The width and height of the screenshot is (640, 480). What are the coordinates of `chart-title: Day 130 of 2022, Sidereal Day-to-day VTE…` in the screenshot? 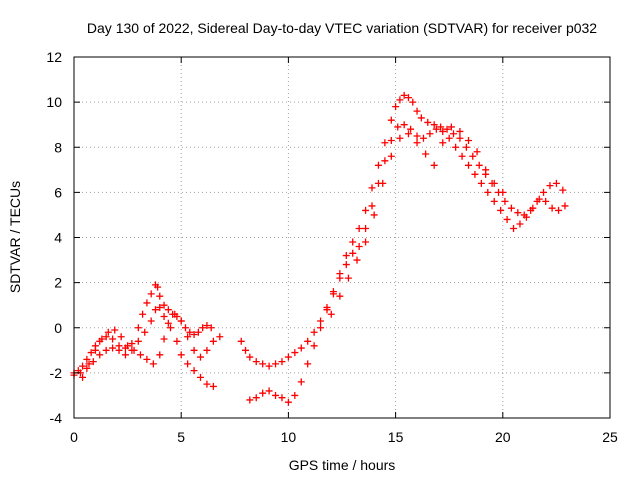 It's located at (342, 28).